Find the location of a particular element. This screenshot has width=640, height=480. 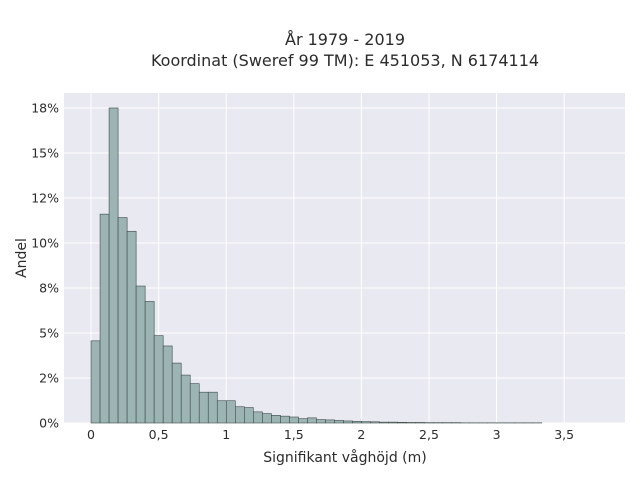

y-tick-label-5: 12% is located at coordinates (45, 198).